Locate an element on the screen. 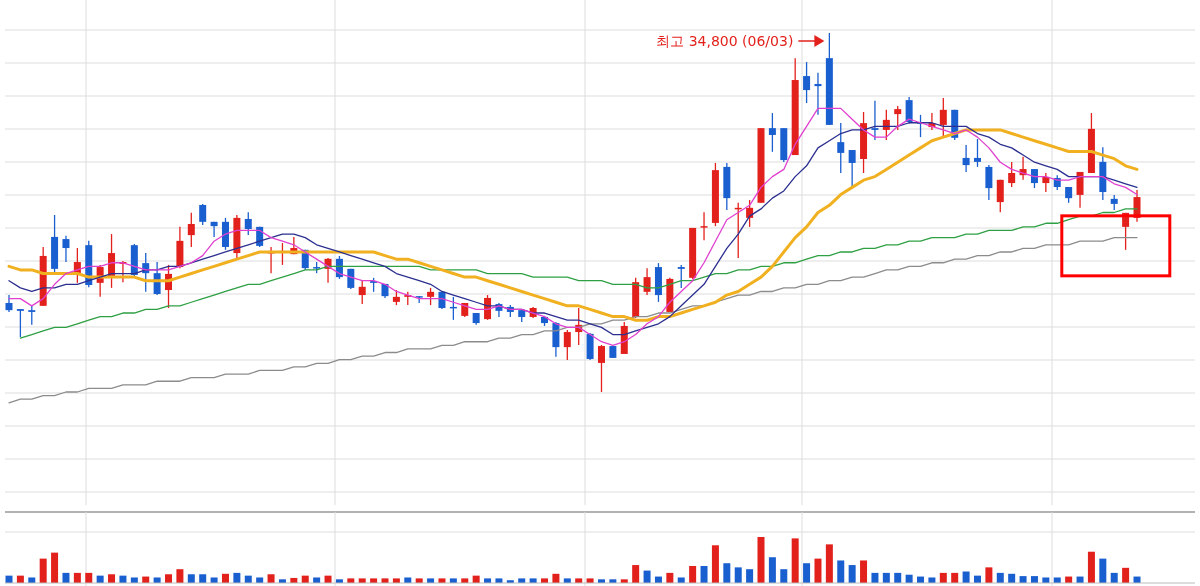  annotation: 최고 34,800 (06/03) is located at coordinates (725, 41).